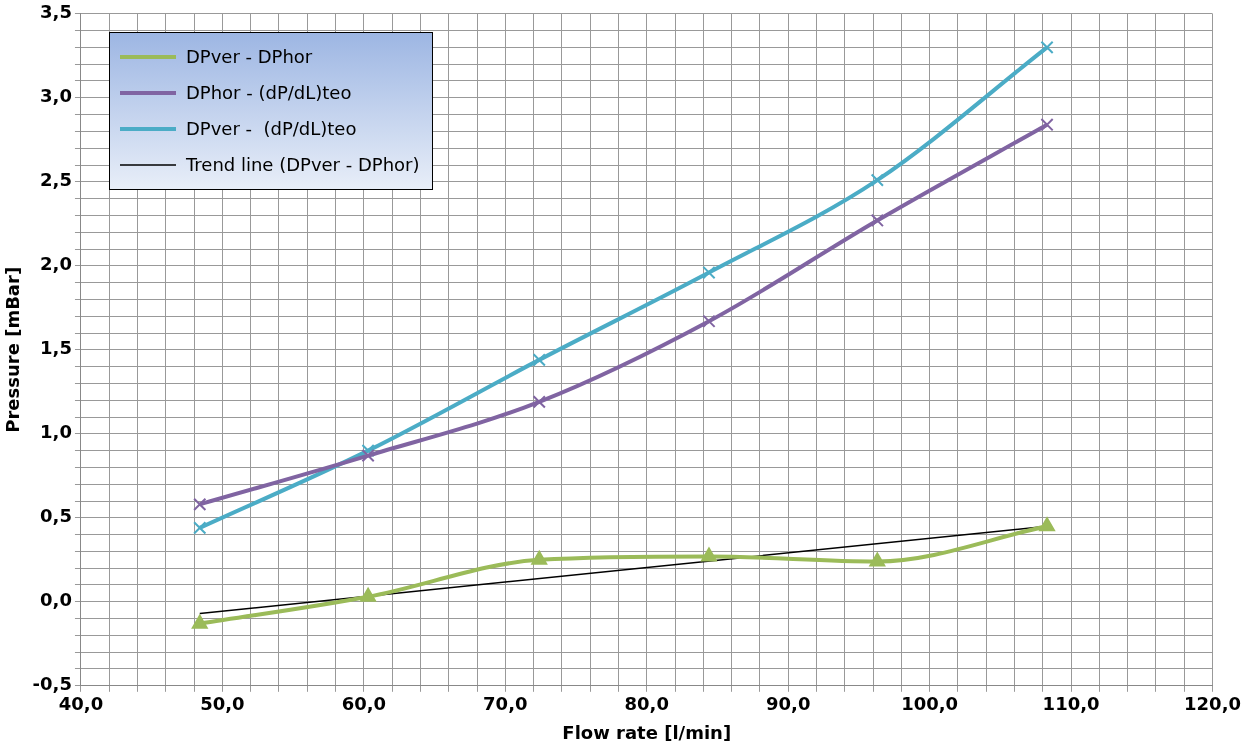 The image size is (1244, 749). I want to click on y-tick-label: 2,0, so click(56, 264).